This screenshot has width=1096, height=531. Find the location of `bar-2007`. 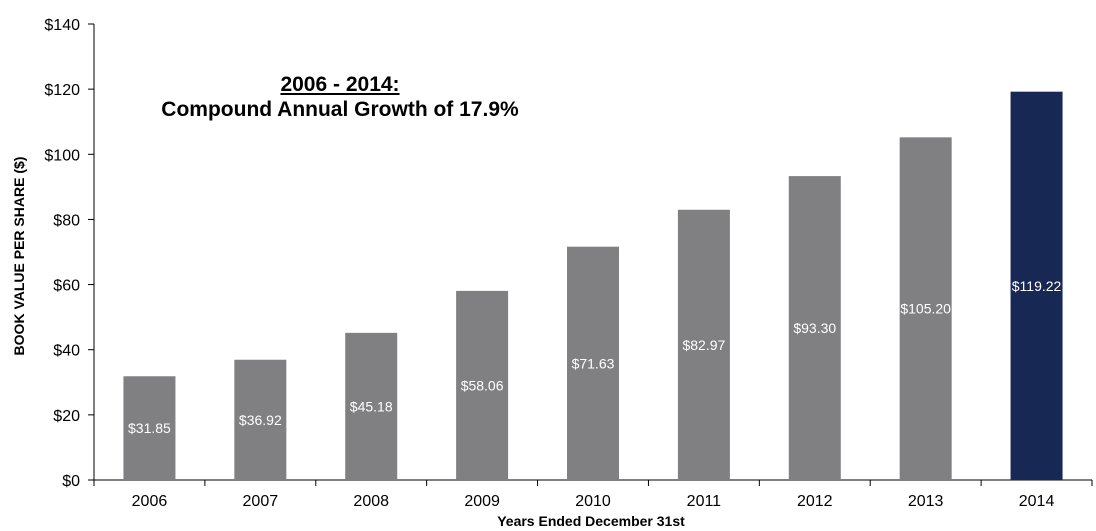

bar-2007 is located at coordinates (260, 419).